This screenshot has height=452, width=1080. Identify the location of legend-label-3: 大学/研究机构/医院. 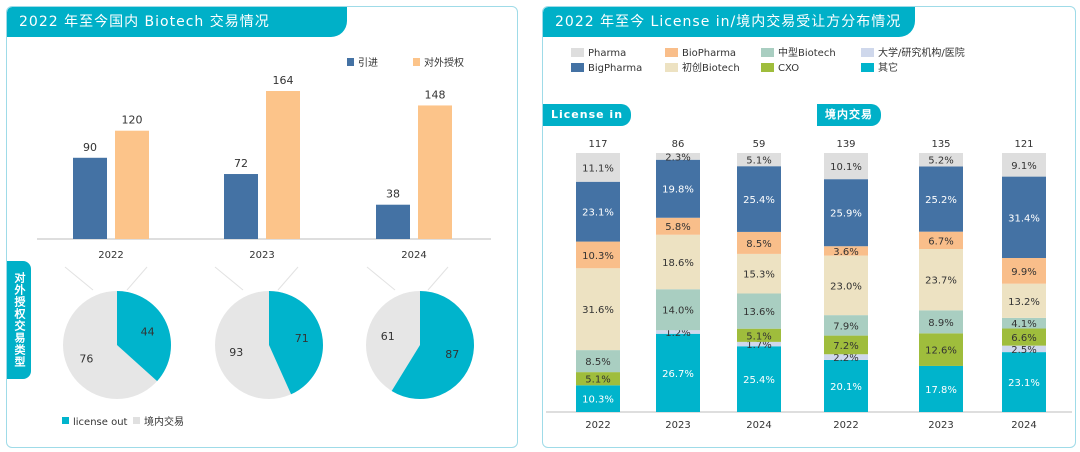
(921, 52).